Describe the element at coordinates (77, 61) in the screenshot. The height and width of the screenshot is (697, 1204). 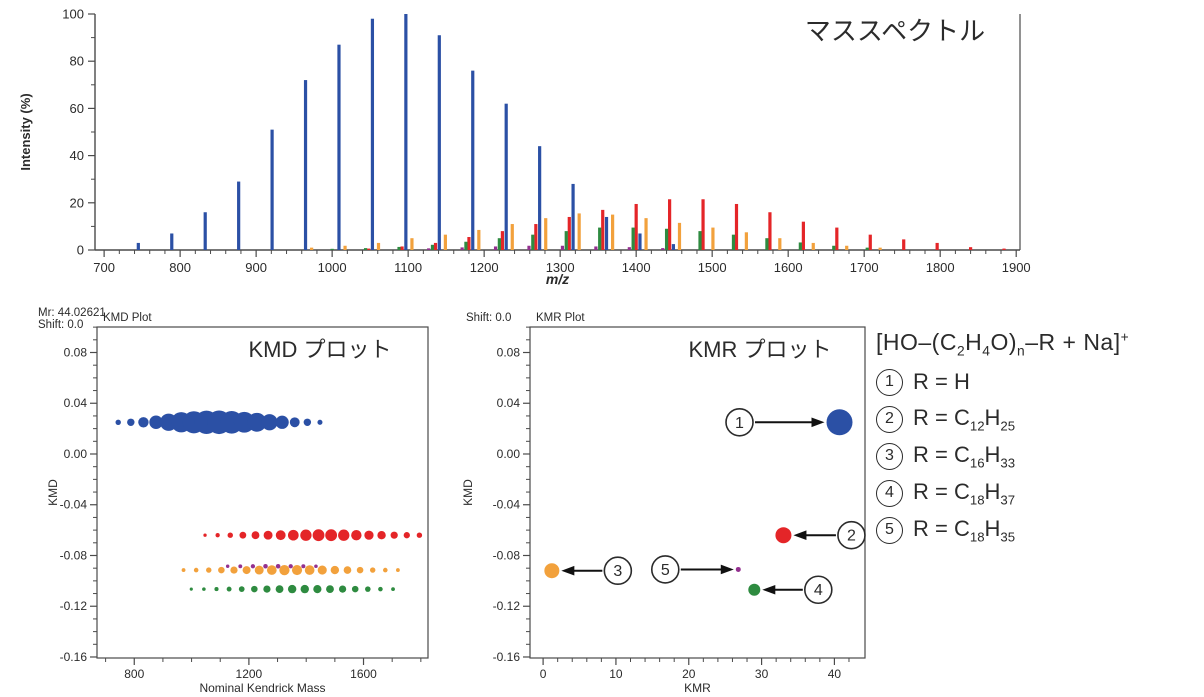
I see `spectrum-ytick-label: 80` at that location.